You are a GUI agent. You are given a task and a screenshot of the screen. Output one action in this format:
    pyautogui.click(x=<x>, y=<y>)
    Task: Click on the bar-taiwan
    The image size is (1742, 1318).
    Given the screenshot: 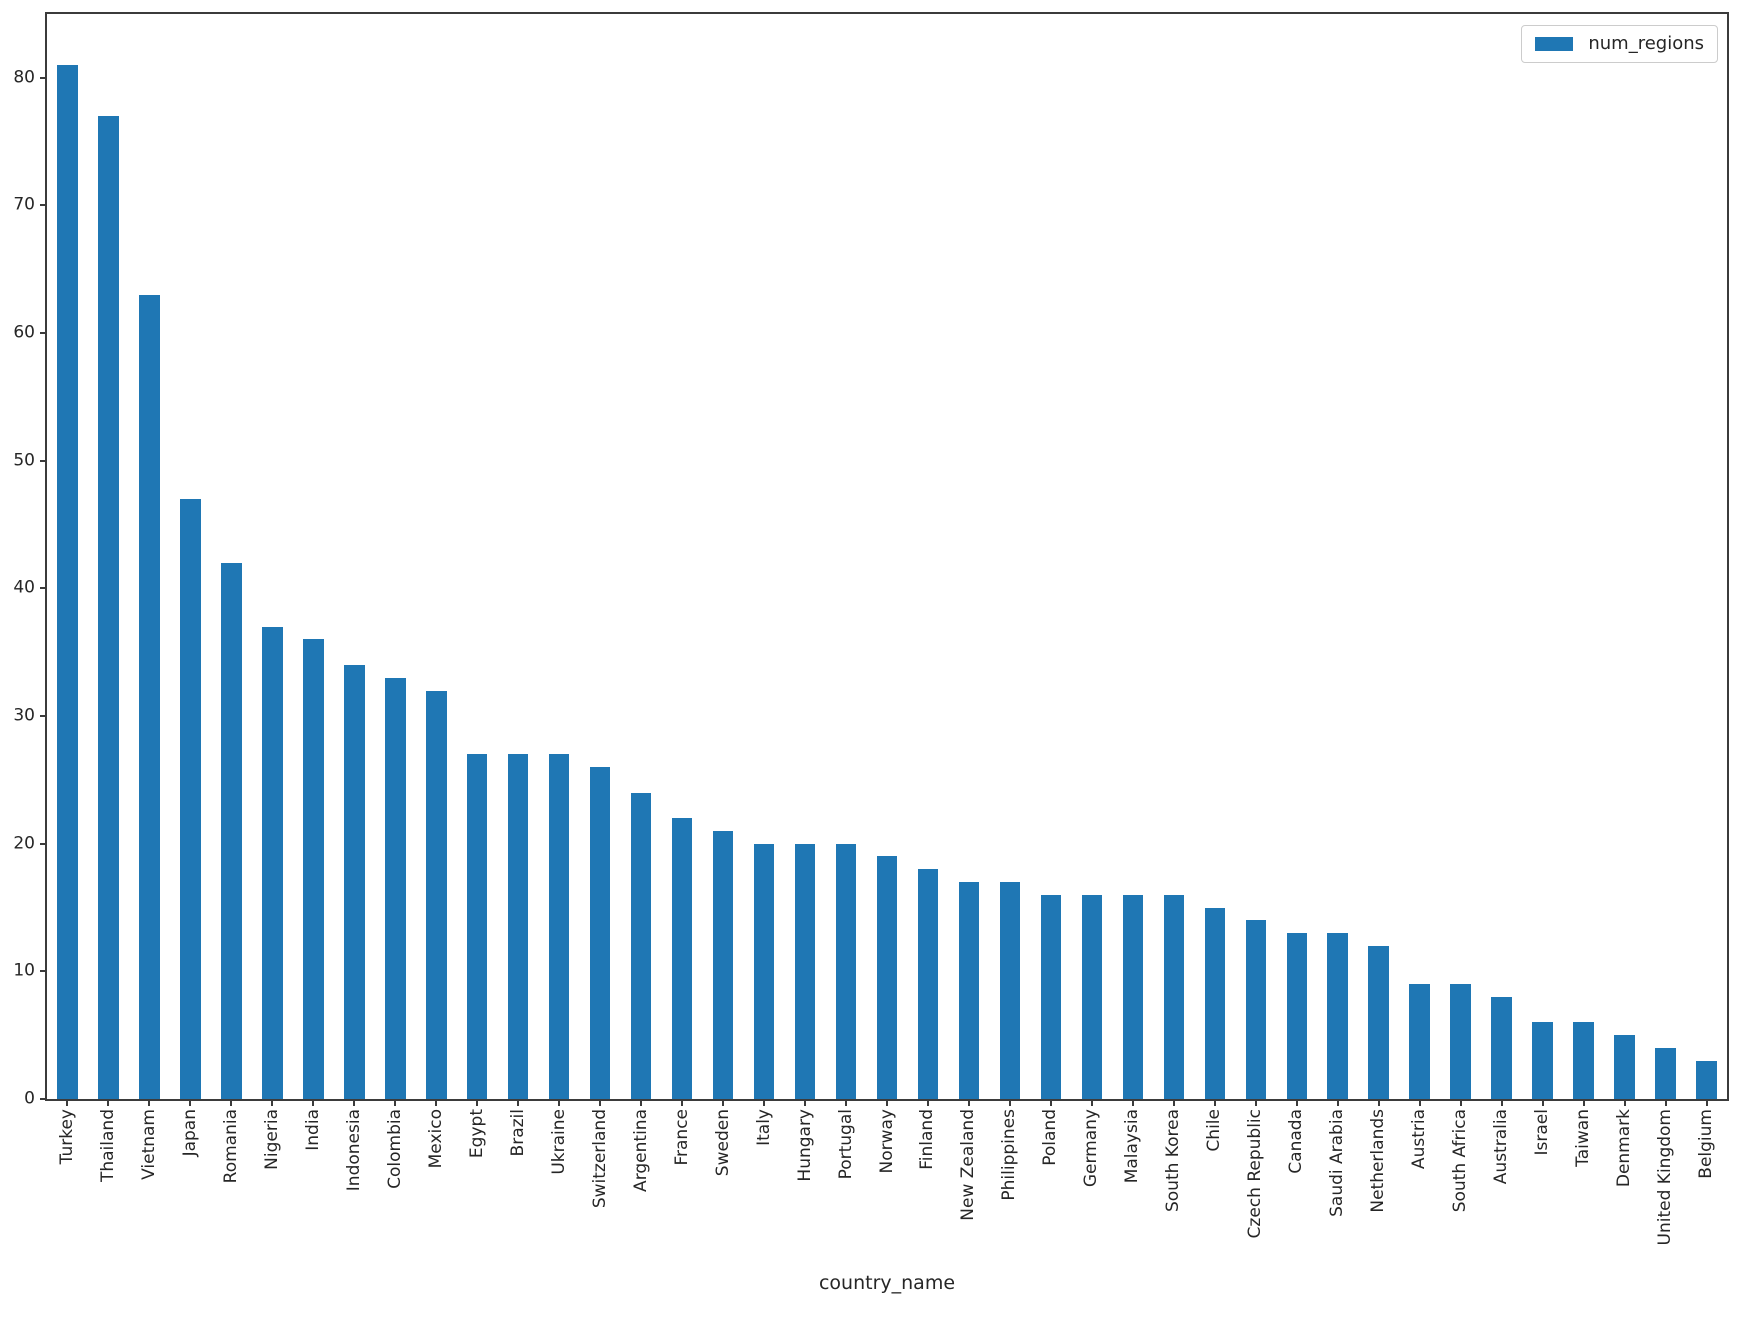 What is the action you would take?
    pyautogui.click(x=1583, y=1060)
    